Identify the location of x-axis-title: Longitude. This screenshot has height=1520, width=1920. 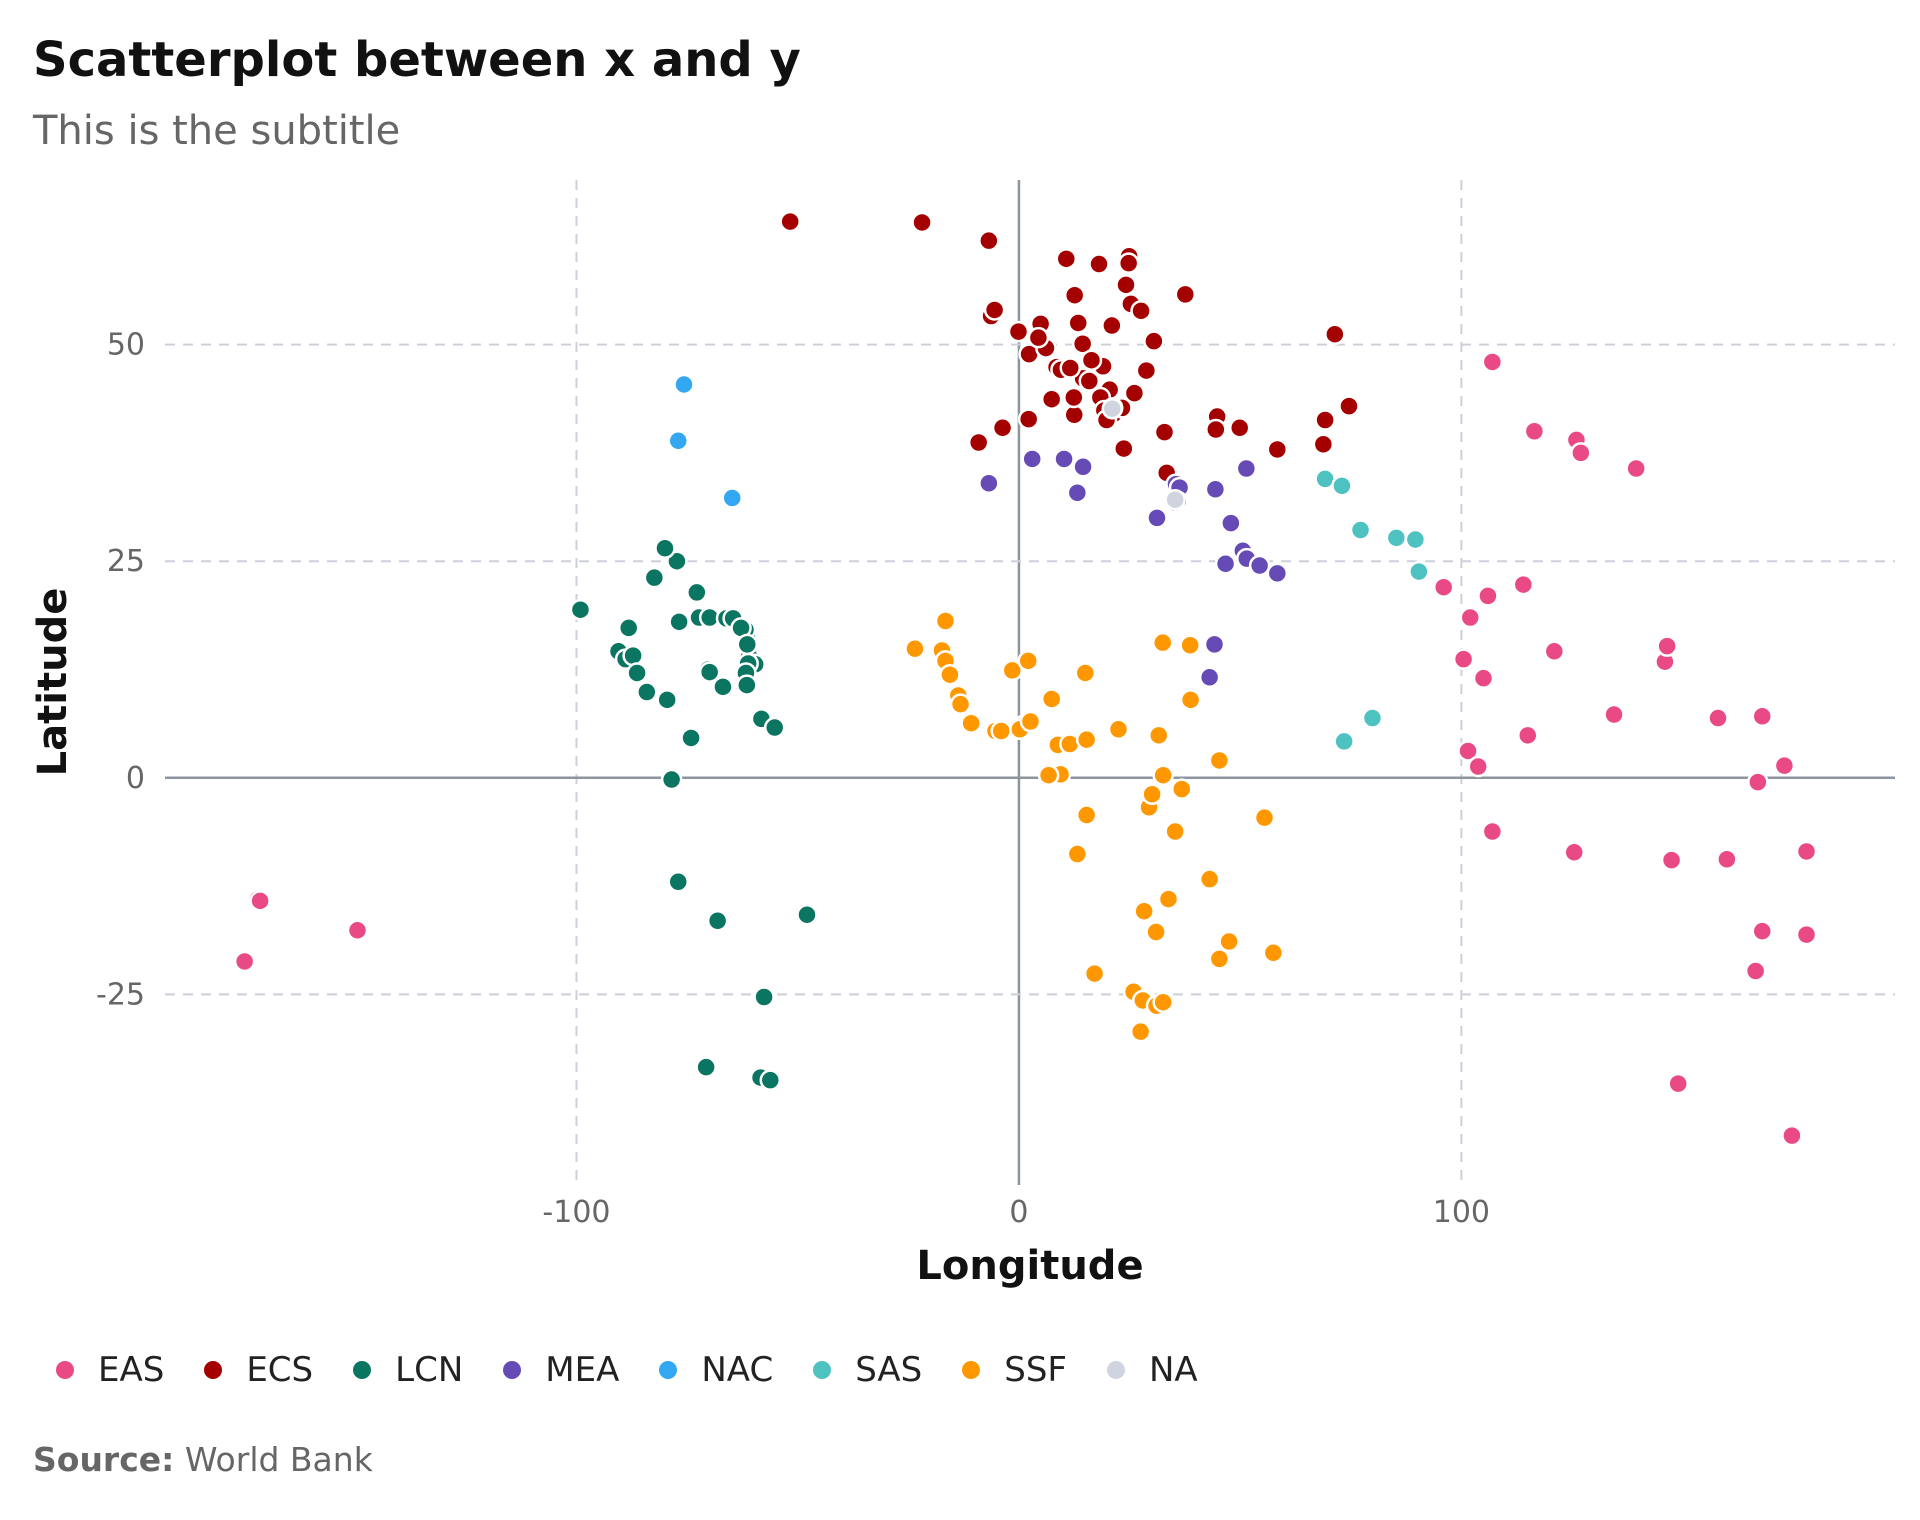
(1029, 1266).